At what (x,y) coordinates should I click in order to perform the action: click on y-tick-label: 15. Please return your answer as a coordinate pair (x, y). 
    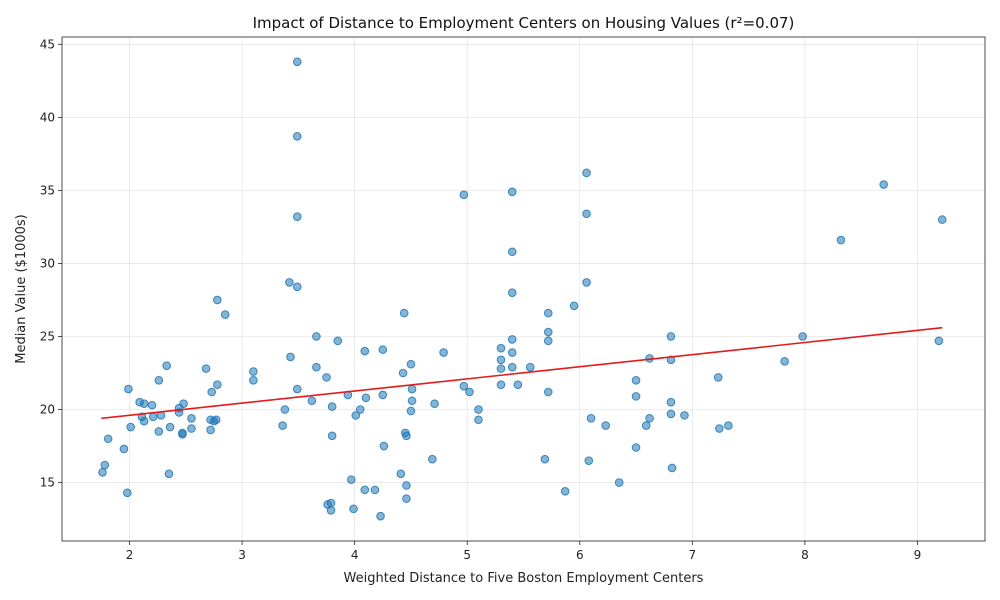
    Looking at the image, I should click on (47, 483).